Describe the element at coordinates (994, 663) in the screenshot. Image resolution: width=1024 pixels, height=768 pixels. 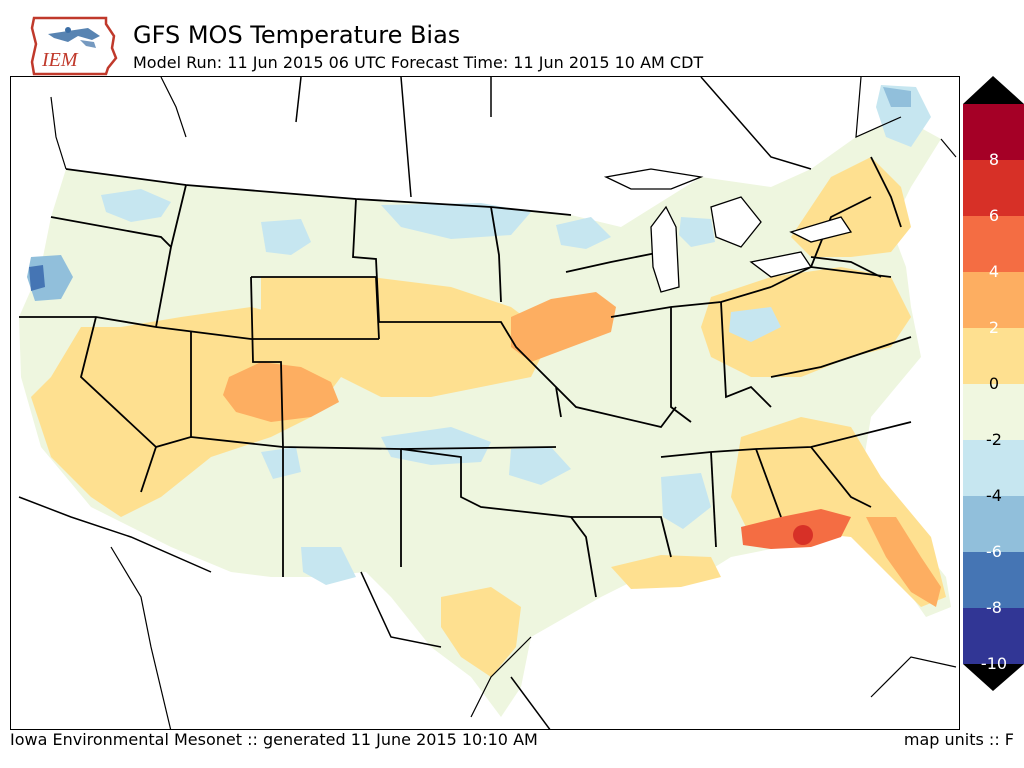
I see `colorbar-label: -10` at that location.